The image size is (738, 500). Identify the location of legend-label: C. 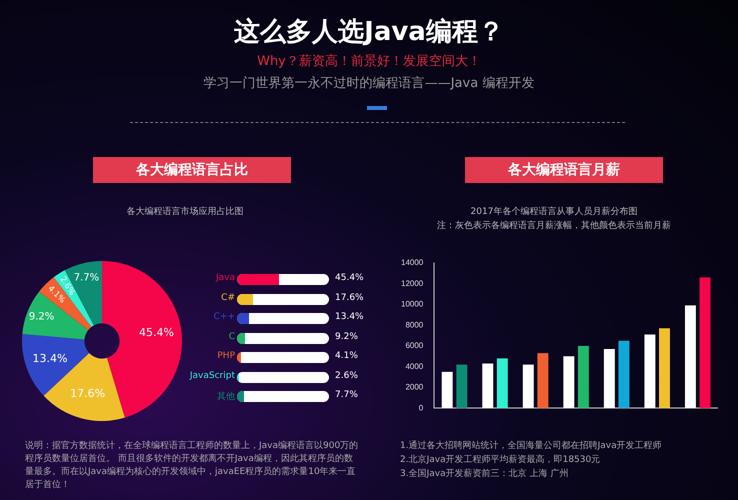
(231, 337).